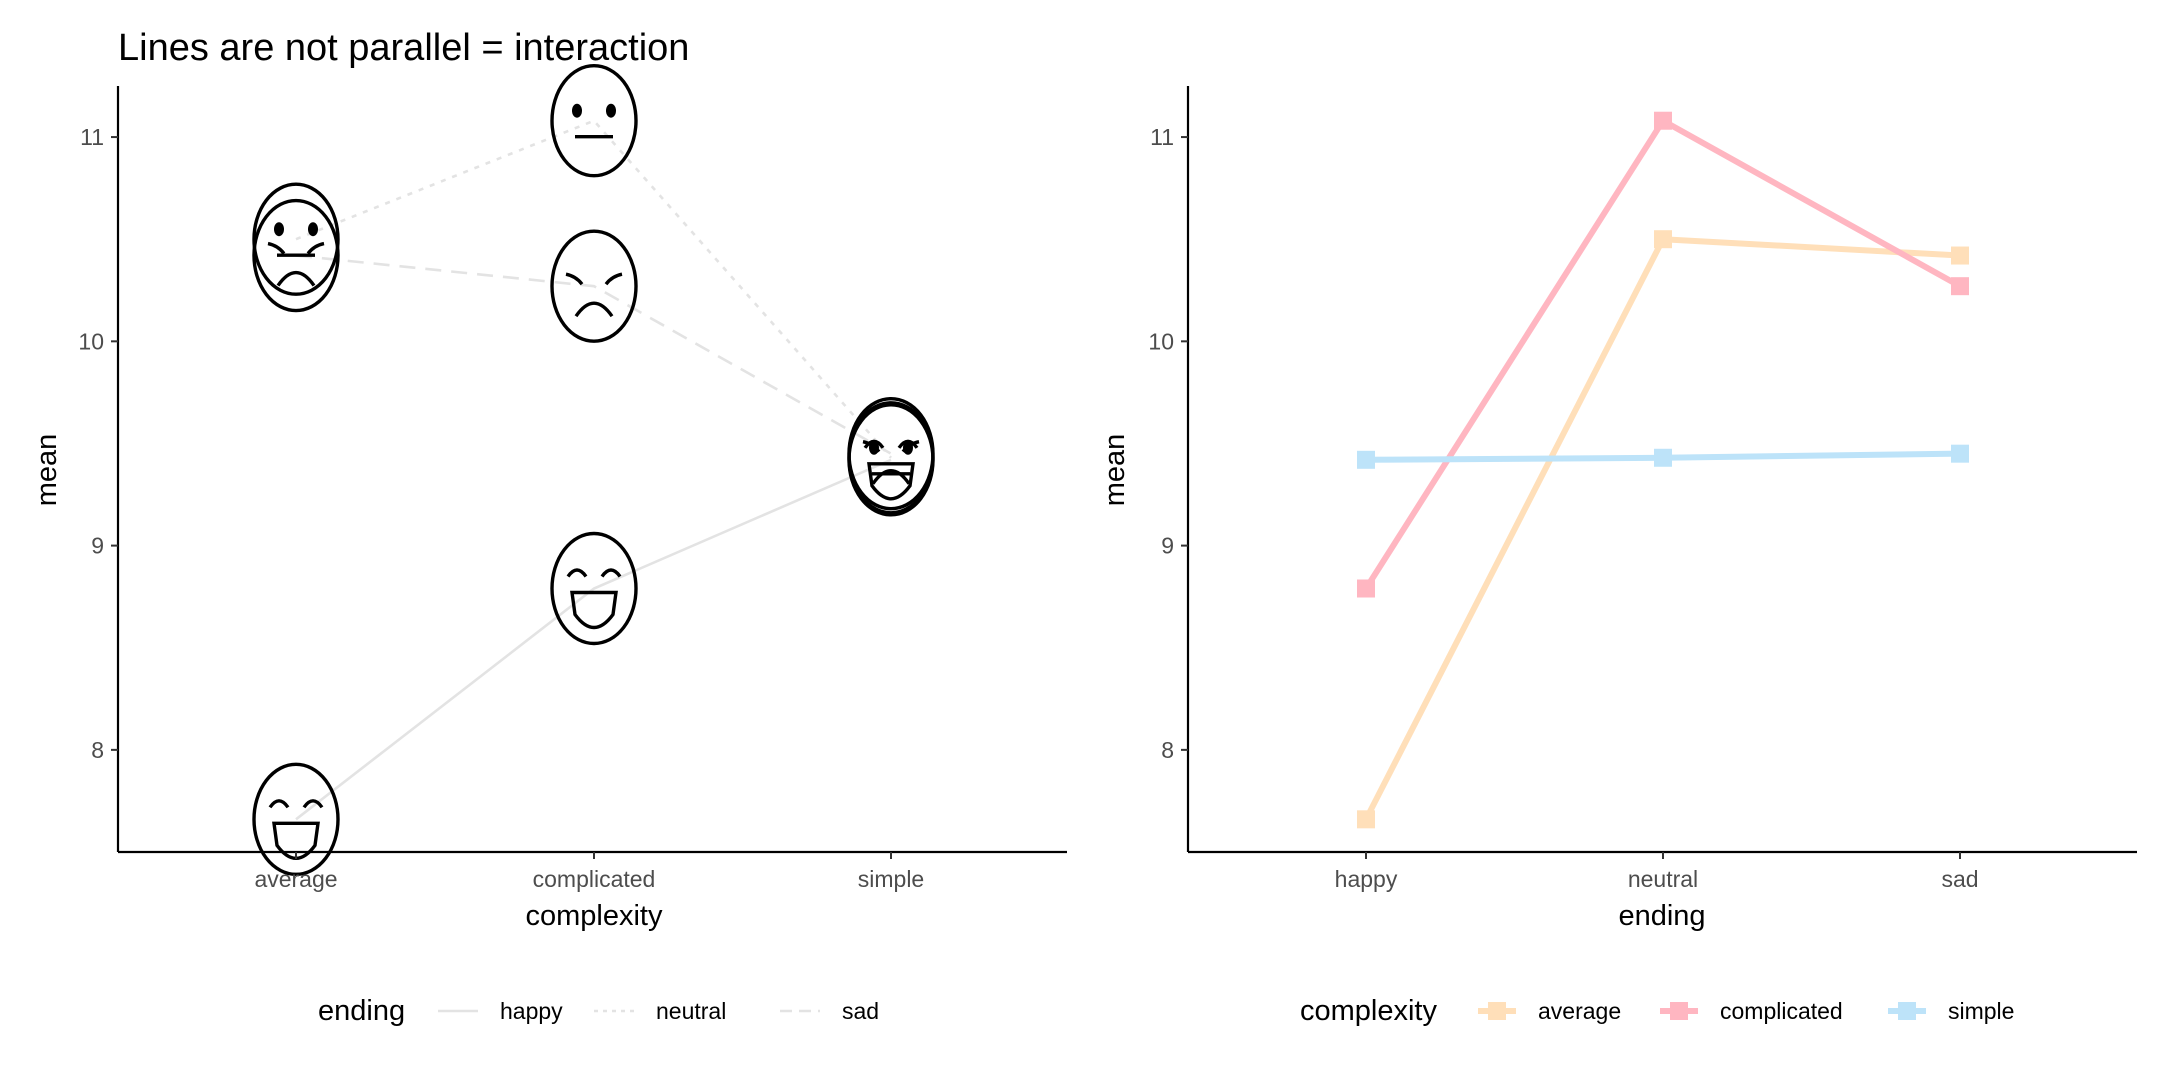  I want to click on right-y-axis-title: mean, so click(1115, 470).